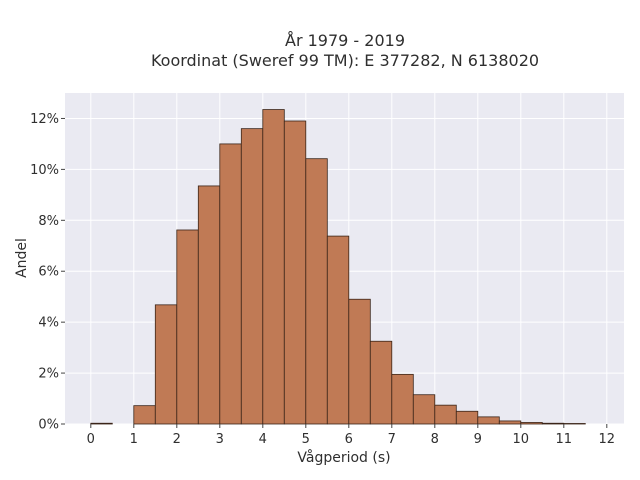  I want to click on chart-title: År 1979 - 2019, so click(345, 40).